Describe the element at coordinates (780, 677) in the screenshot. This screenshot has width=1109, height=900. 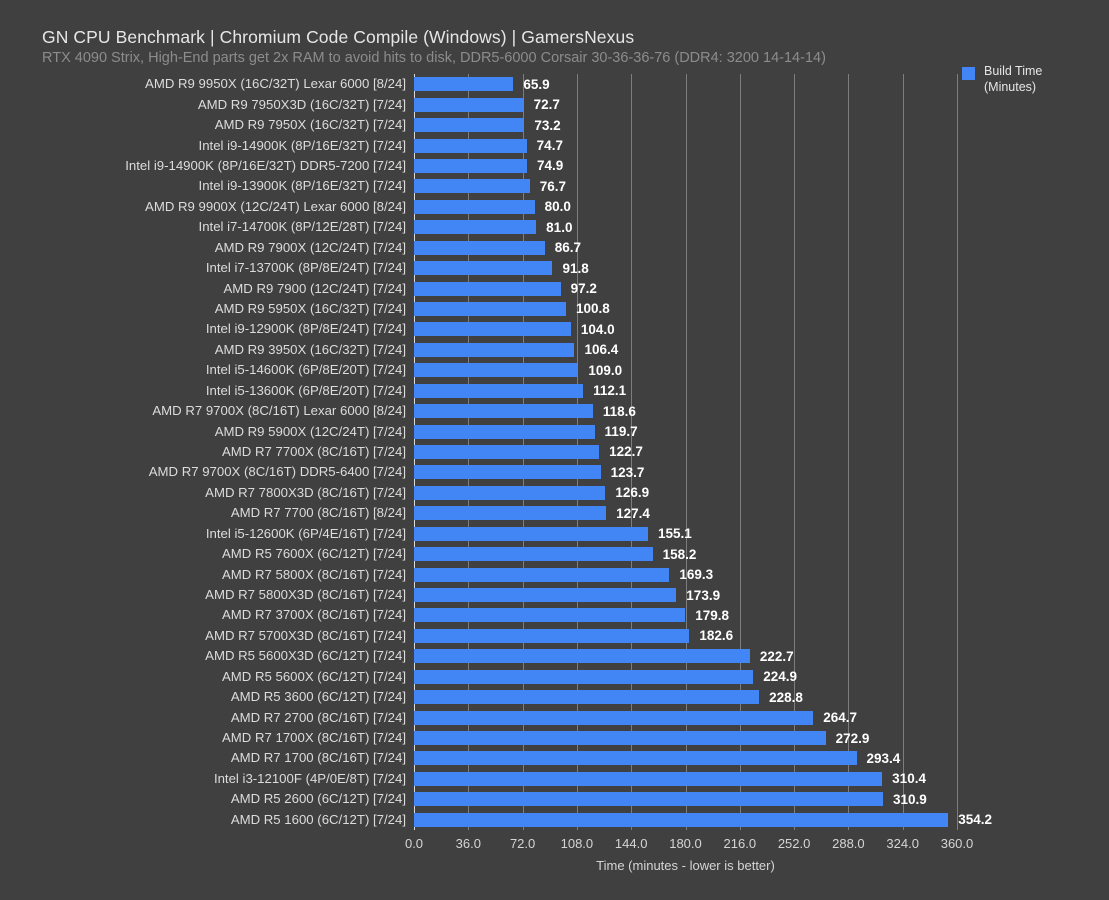
I see `bar-value-label: 224.9` at that location.